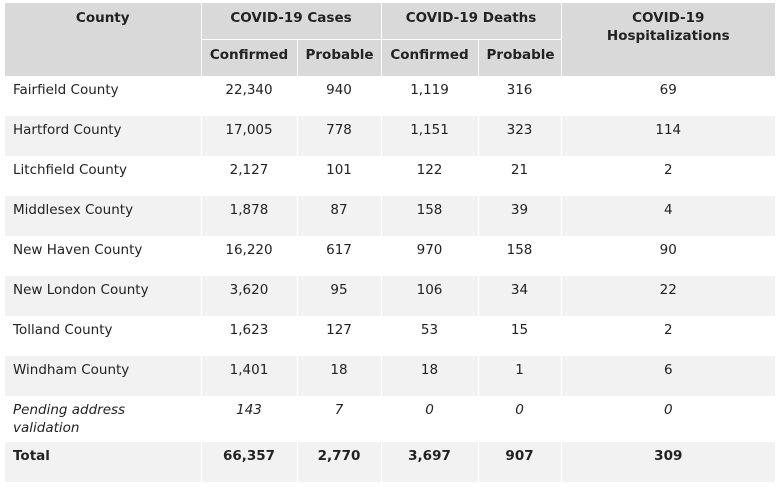 The height and width of the screenshot is (493, 780). Describe the element at coordinates (249, 176) in the screenshot. I see `cases-confirmed: 2,127` at that location.